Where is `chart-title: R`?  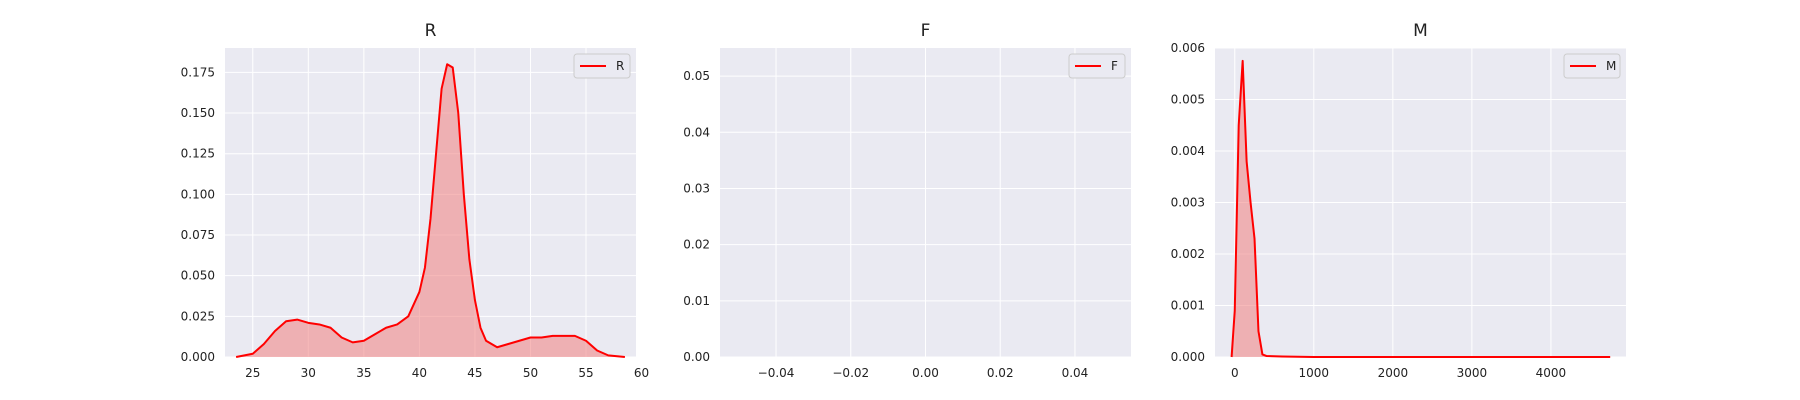 chart-title: R is located at coordinates (431, 31).